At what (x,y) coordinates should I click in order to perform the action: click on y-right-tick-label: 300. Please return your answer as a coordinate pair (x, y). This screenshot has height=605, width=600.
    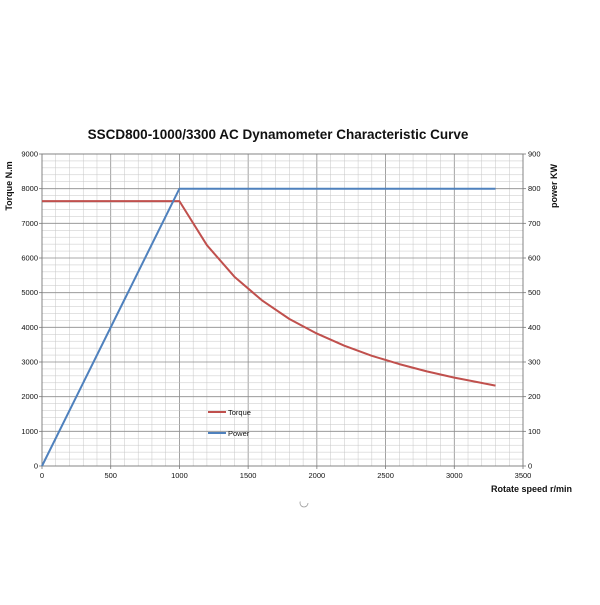
    Looking at the image, I should click on (534, 362).